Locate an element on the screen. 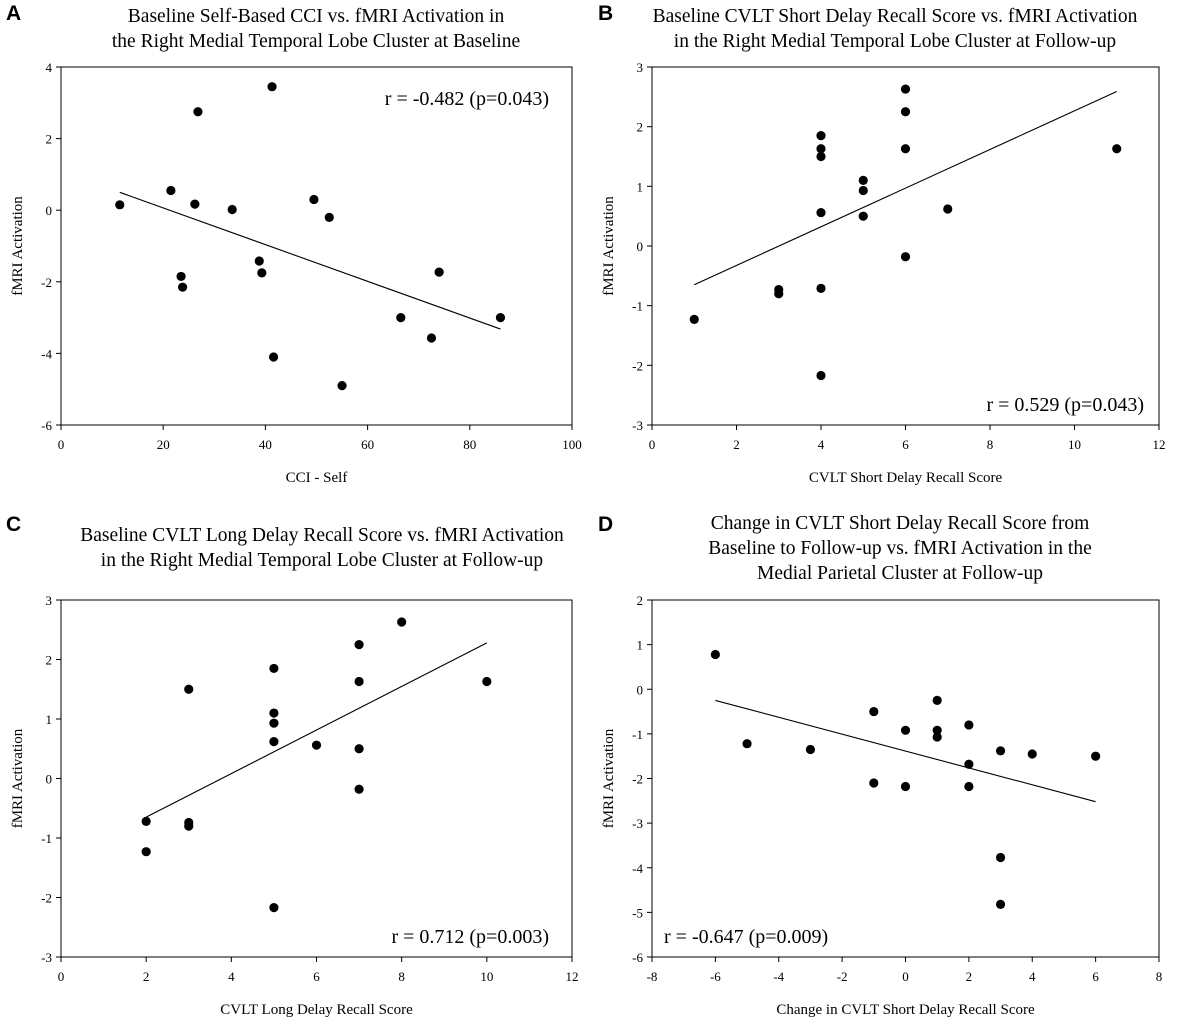 The height and width of the screenshot is (1022, 1187). x-axis-label: CVLT Short Delay Recall Score is located at coordinates (906, 478).